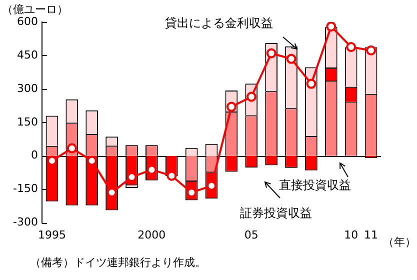  I want to click on series-label: 貸出による金利収益, so click(219, 23).